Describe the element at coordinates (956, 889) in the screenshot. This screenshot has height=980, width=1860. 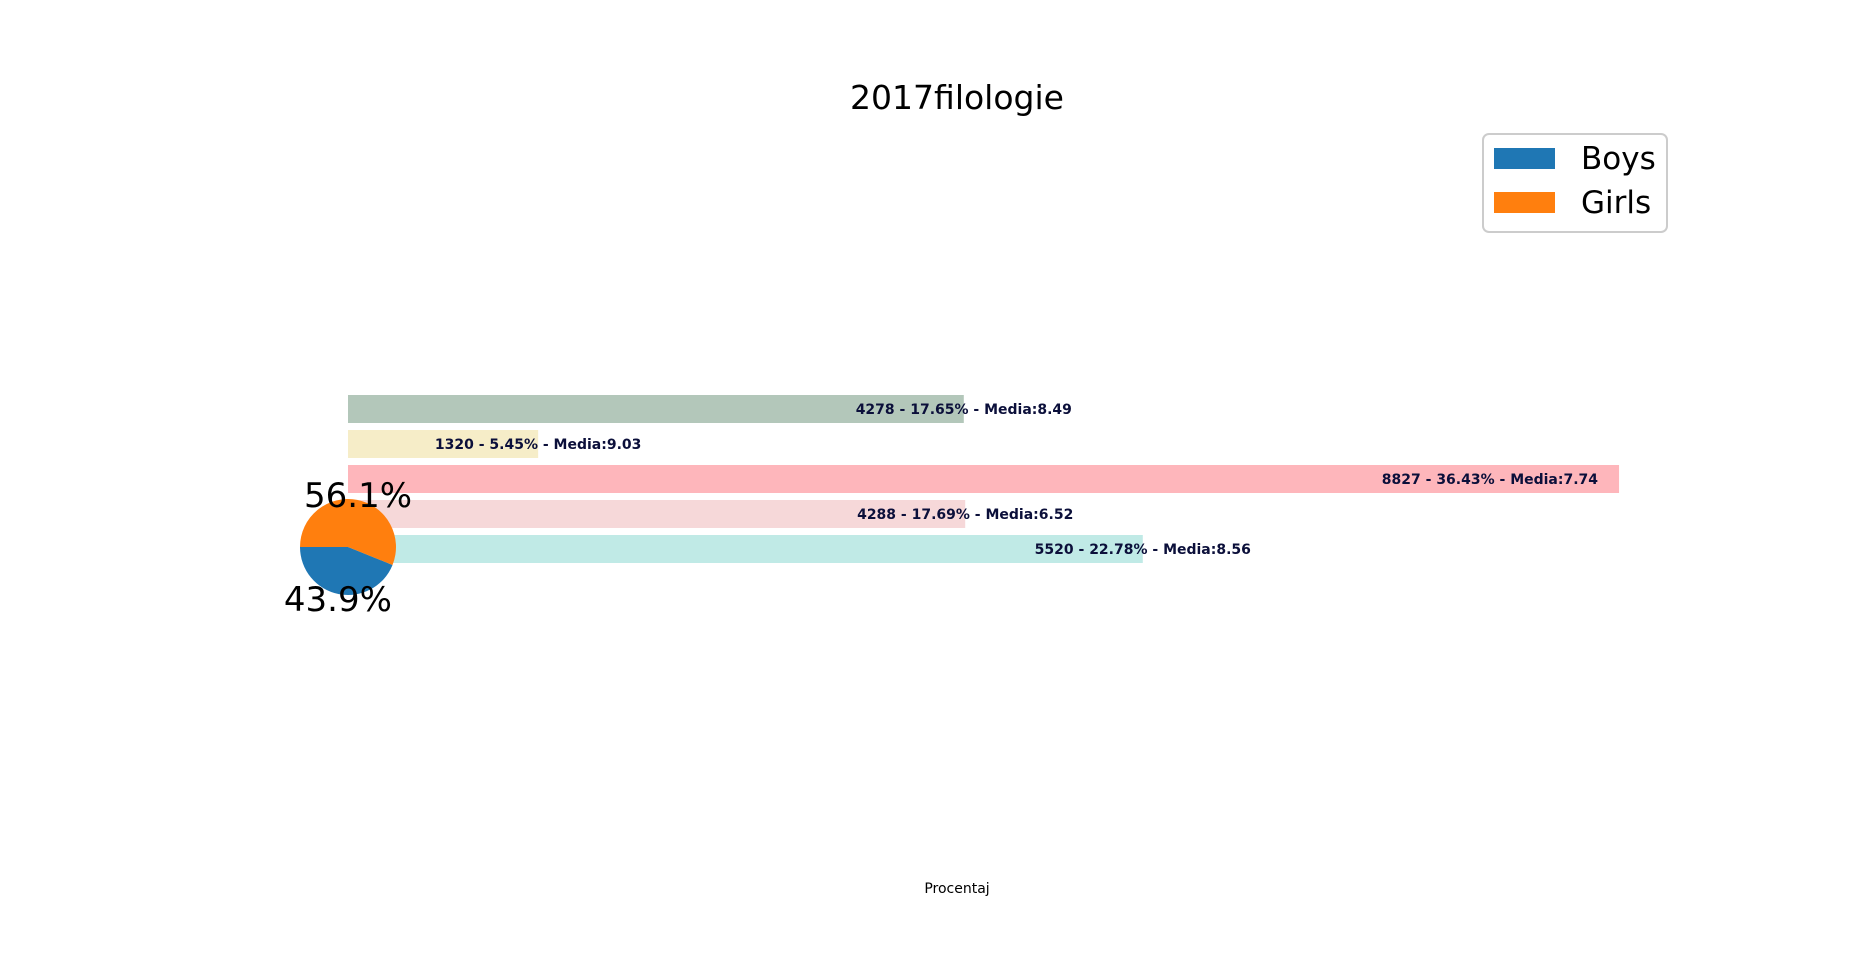
I see `x-axis-label: Procentaj` at that location.